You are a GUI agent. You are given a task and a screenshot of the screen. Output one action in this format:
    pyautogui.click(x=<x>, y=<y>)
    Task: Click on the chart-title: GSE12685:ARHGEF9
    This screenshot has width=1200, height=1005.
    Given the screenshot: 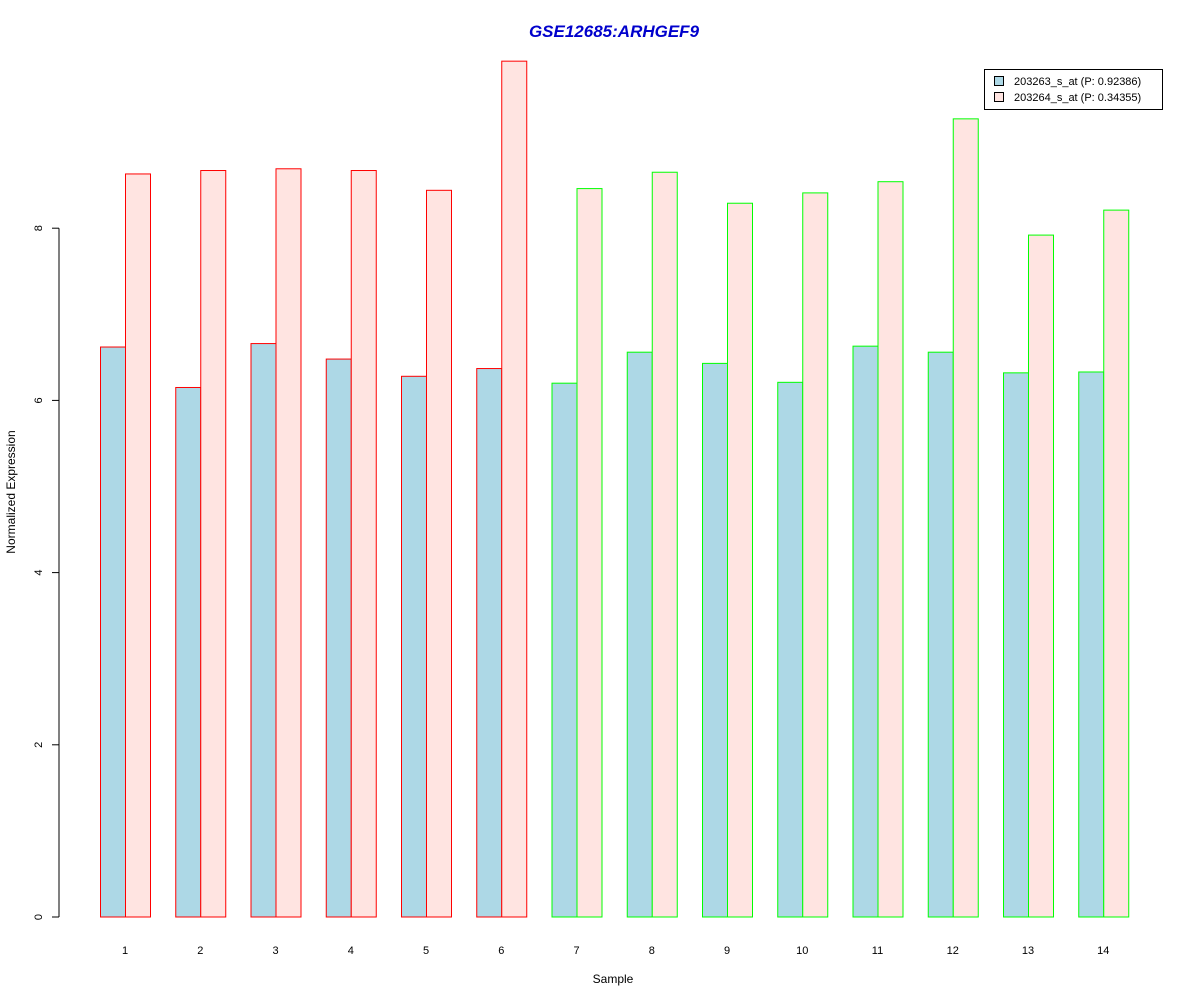 What is the action you would take?
    pyautogui.click(x=614, y=31)
    